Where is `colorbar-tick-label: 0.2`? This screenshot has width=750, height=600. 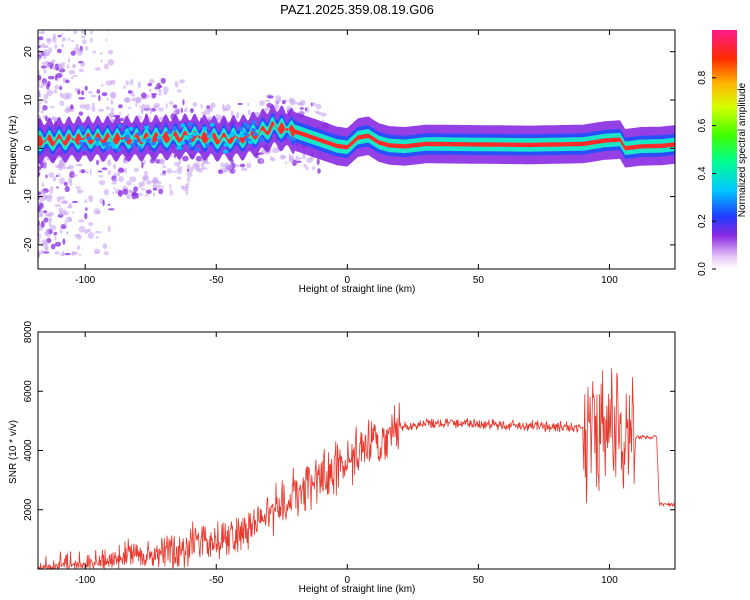
colorbar-tick-label: 0.2 is located at coordinates (702, 221).